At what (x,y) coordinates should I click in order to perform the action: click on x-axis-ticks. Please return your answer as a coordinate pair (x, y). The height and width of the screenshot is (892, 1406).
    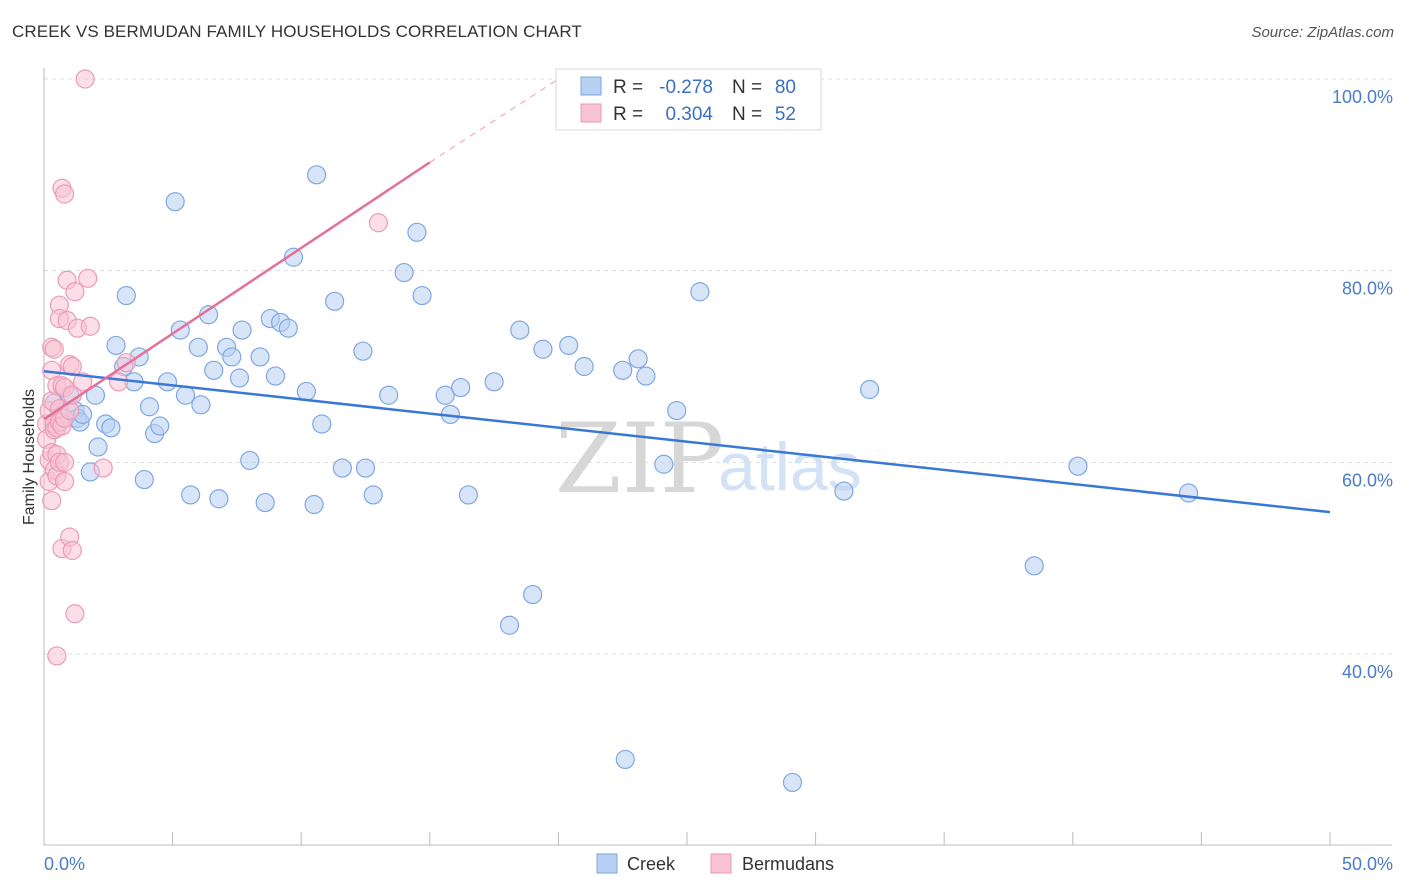
    Looking at the image, I should click on (687, 838).